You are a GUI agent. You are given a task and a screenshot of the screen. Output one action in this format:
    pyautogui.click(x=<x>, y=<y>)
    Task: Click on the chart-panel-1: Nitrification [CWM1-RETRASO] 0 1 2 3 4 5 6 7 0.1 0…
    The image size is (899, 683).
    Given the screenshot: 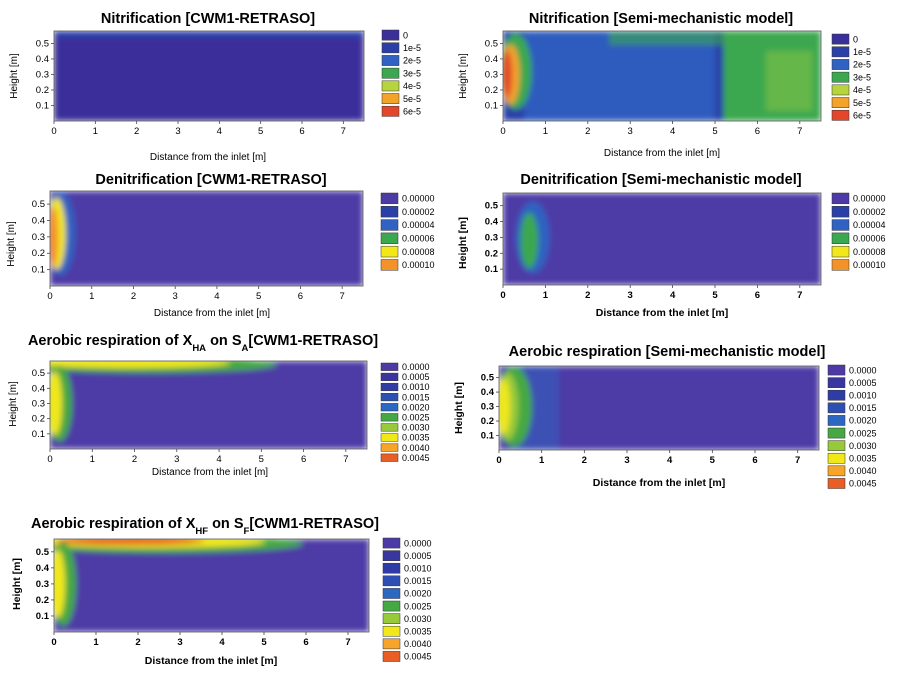 What is the action you would take?
    pyautogui.click(x=215, y=87)
    